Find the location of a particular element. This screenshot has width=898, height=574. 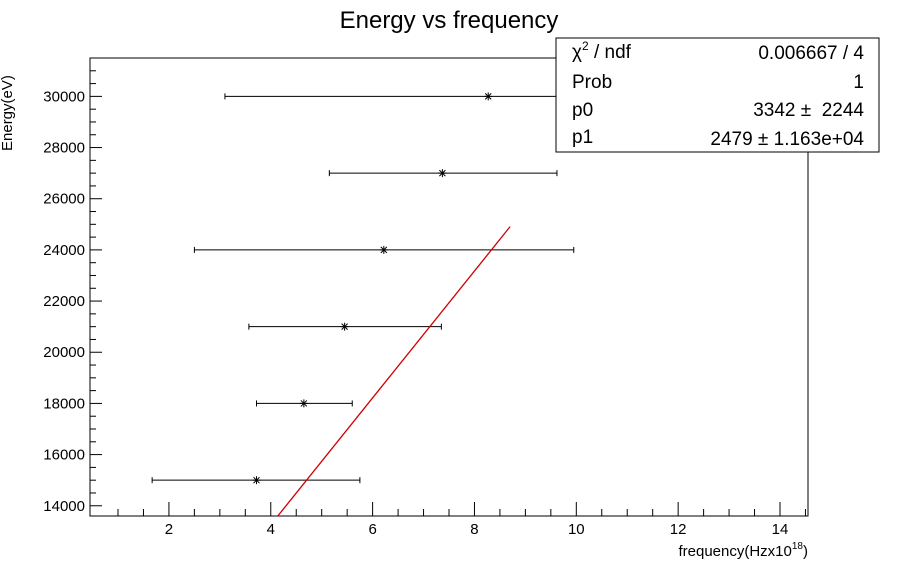

x-axis-label: frequency(Hzx1018) is located at coordinates (743, 550).